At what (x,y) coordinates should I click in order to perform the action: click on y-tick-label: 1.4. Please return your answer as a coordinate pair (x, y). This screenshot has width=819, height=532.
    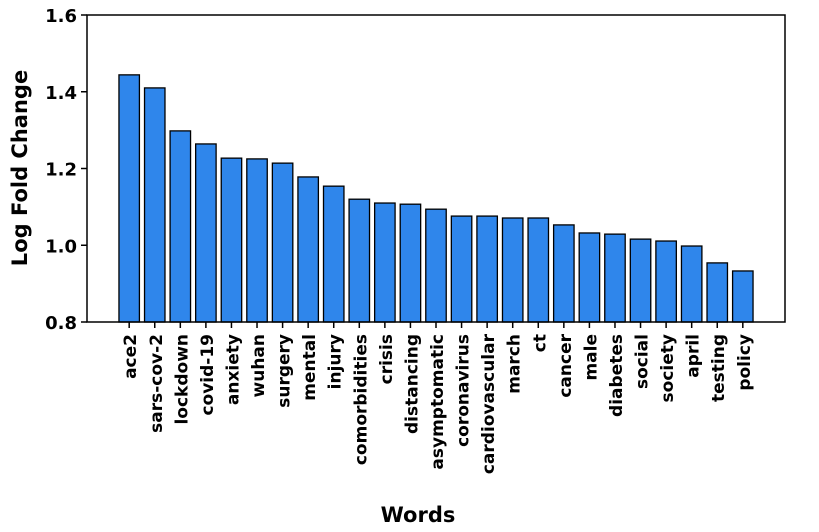
    Looking at the image, I should click on (61, 93).